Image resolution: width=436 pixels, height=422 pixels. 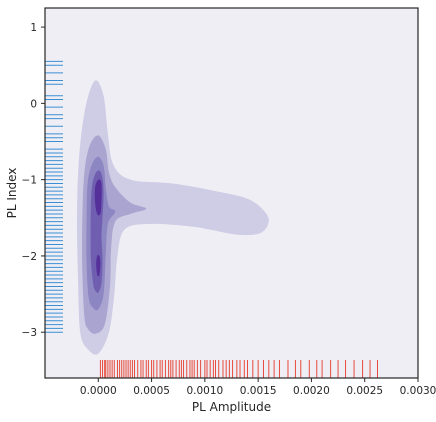 What do you see at coordinates (29, 333) in the screenshot?
I see `y-tick-label-4: −3` at bounding box center [29, 333].